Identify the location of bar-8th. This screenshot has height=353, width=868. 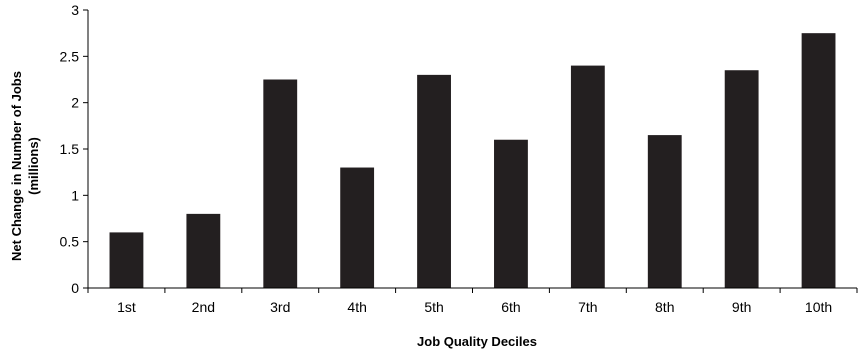
(664, 211).